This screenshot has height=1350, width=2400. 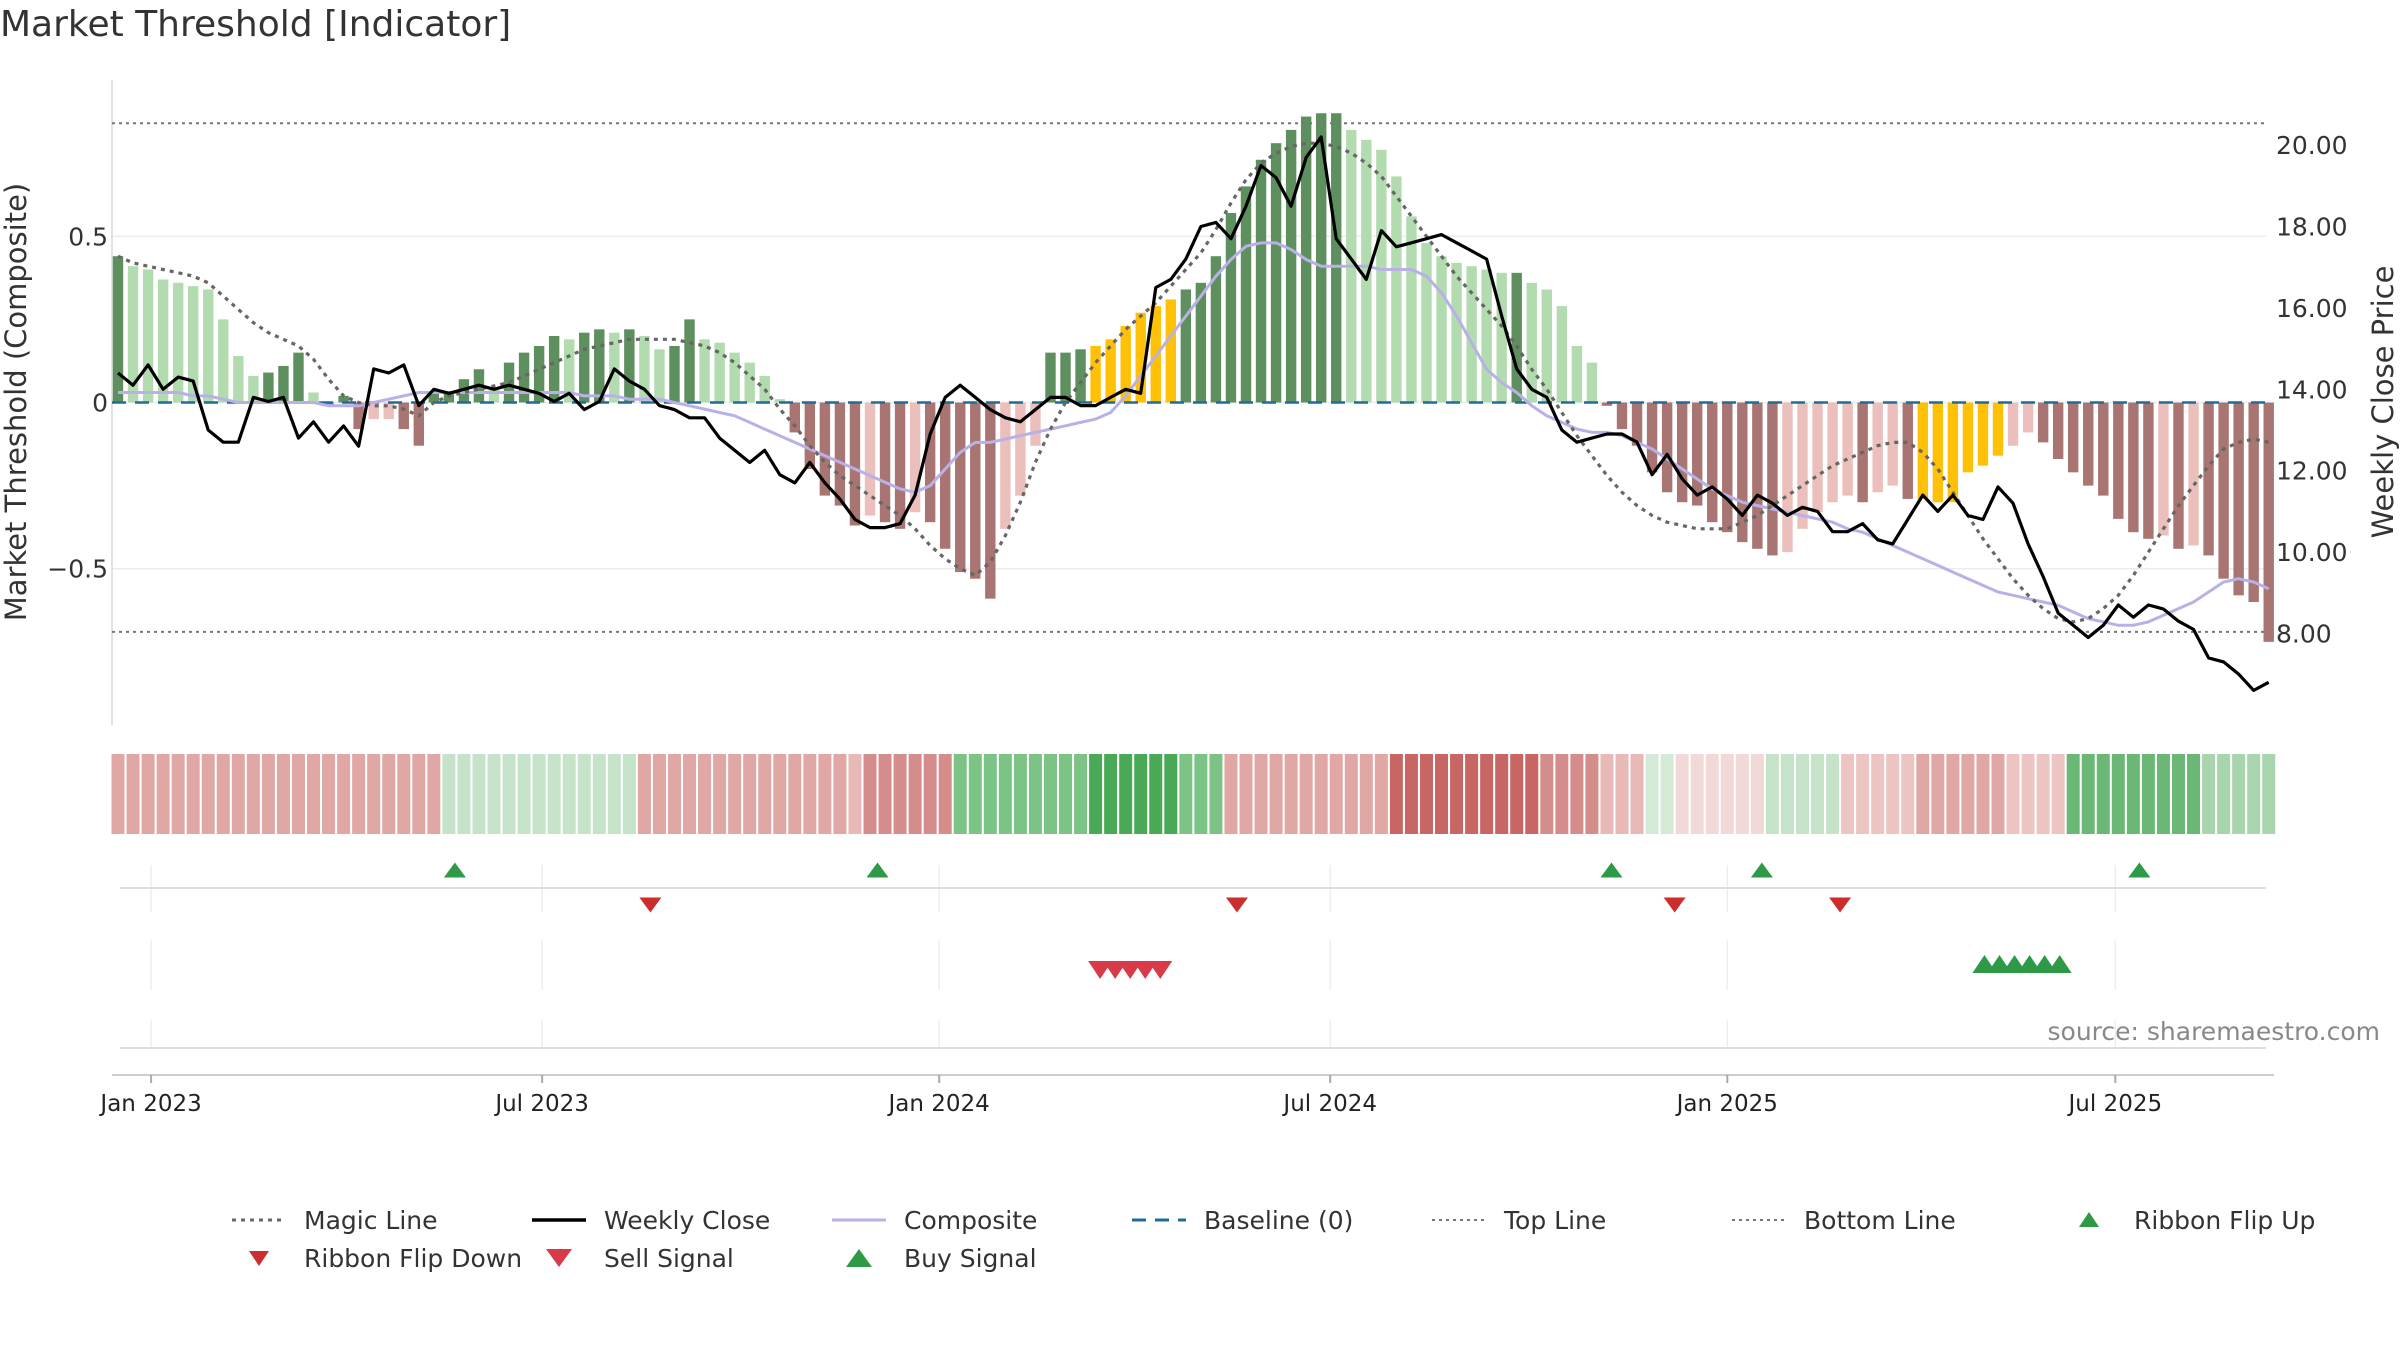 What do you see at coordinates (1840, 905) in the screenshot?
I see `ribbon-flip-down-marker` at bounding box center [1840, 905].